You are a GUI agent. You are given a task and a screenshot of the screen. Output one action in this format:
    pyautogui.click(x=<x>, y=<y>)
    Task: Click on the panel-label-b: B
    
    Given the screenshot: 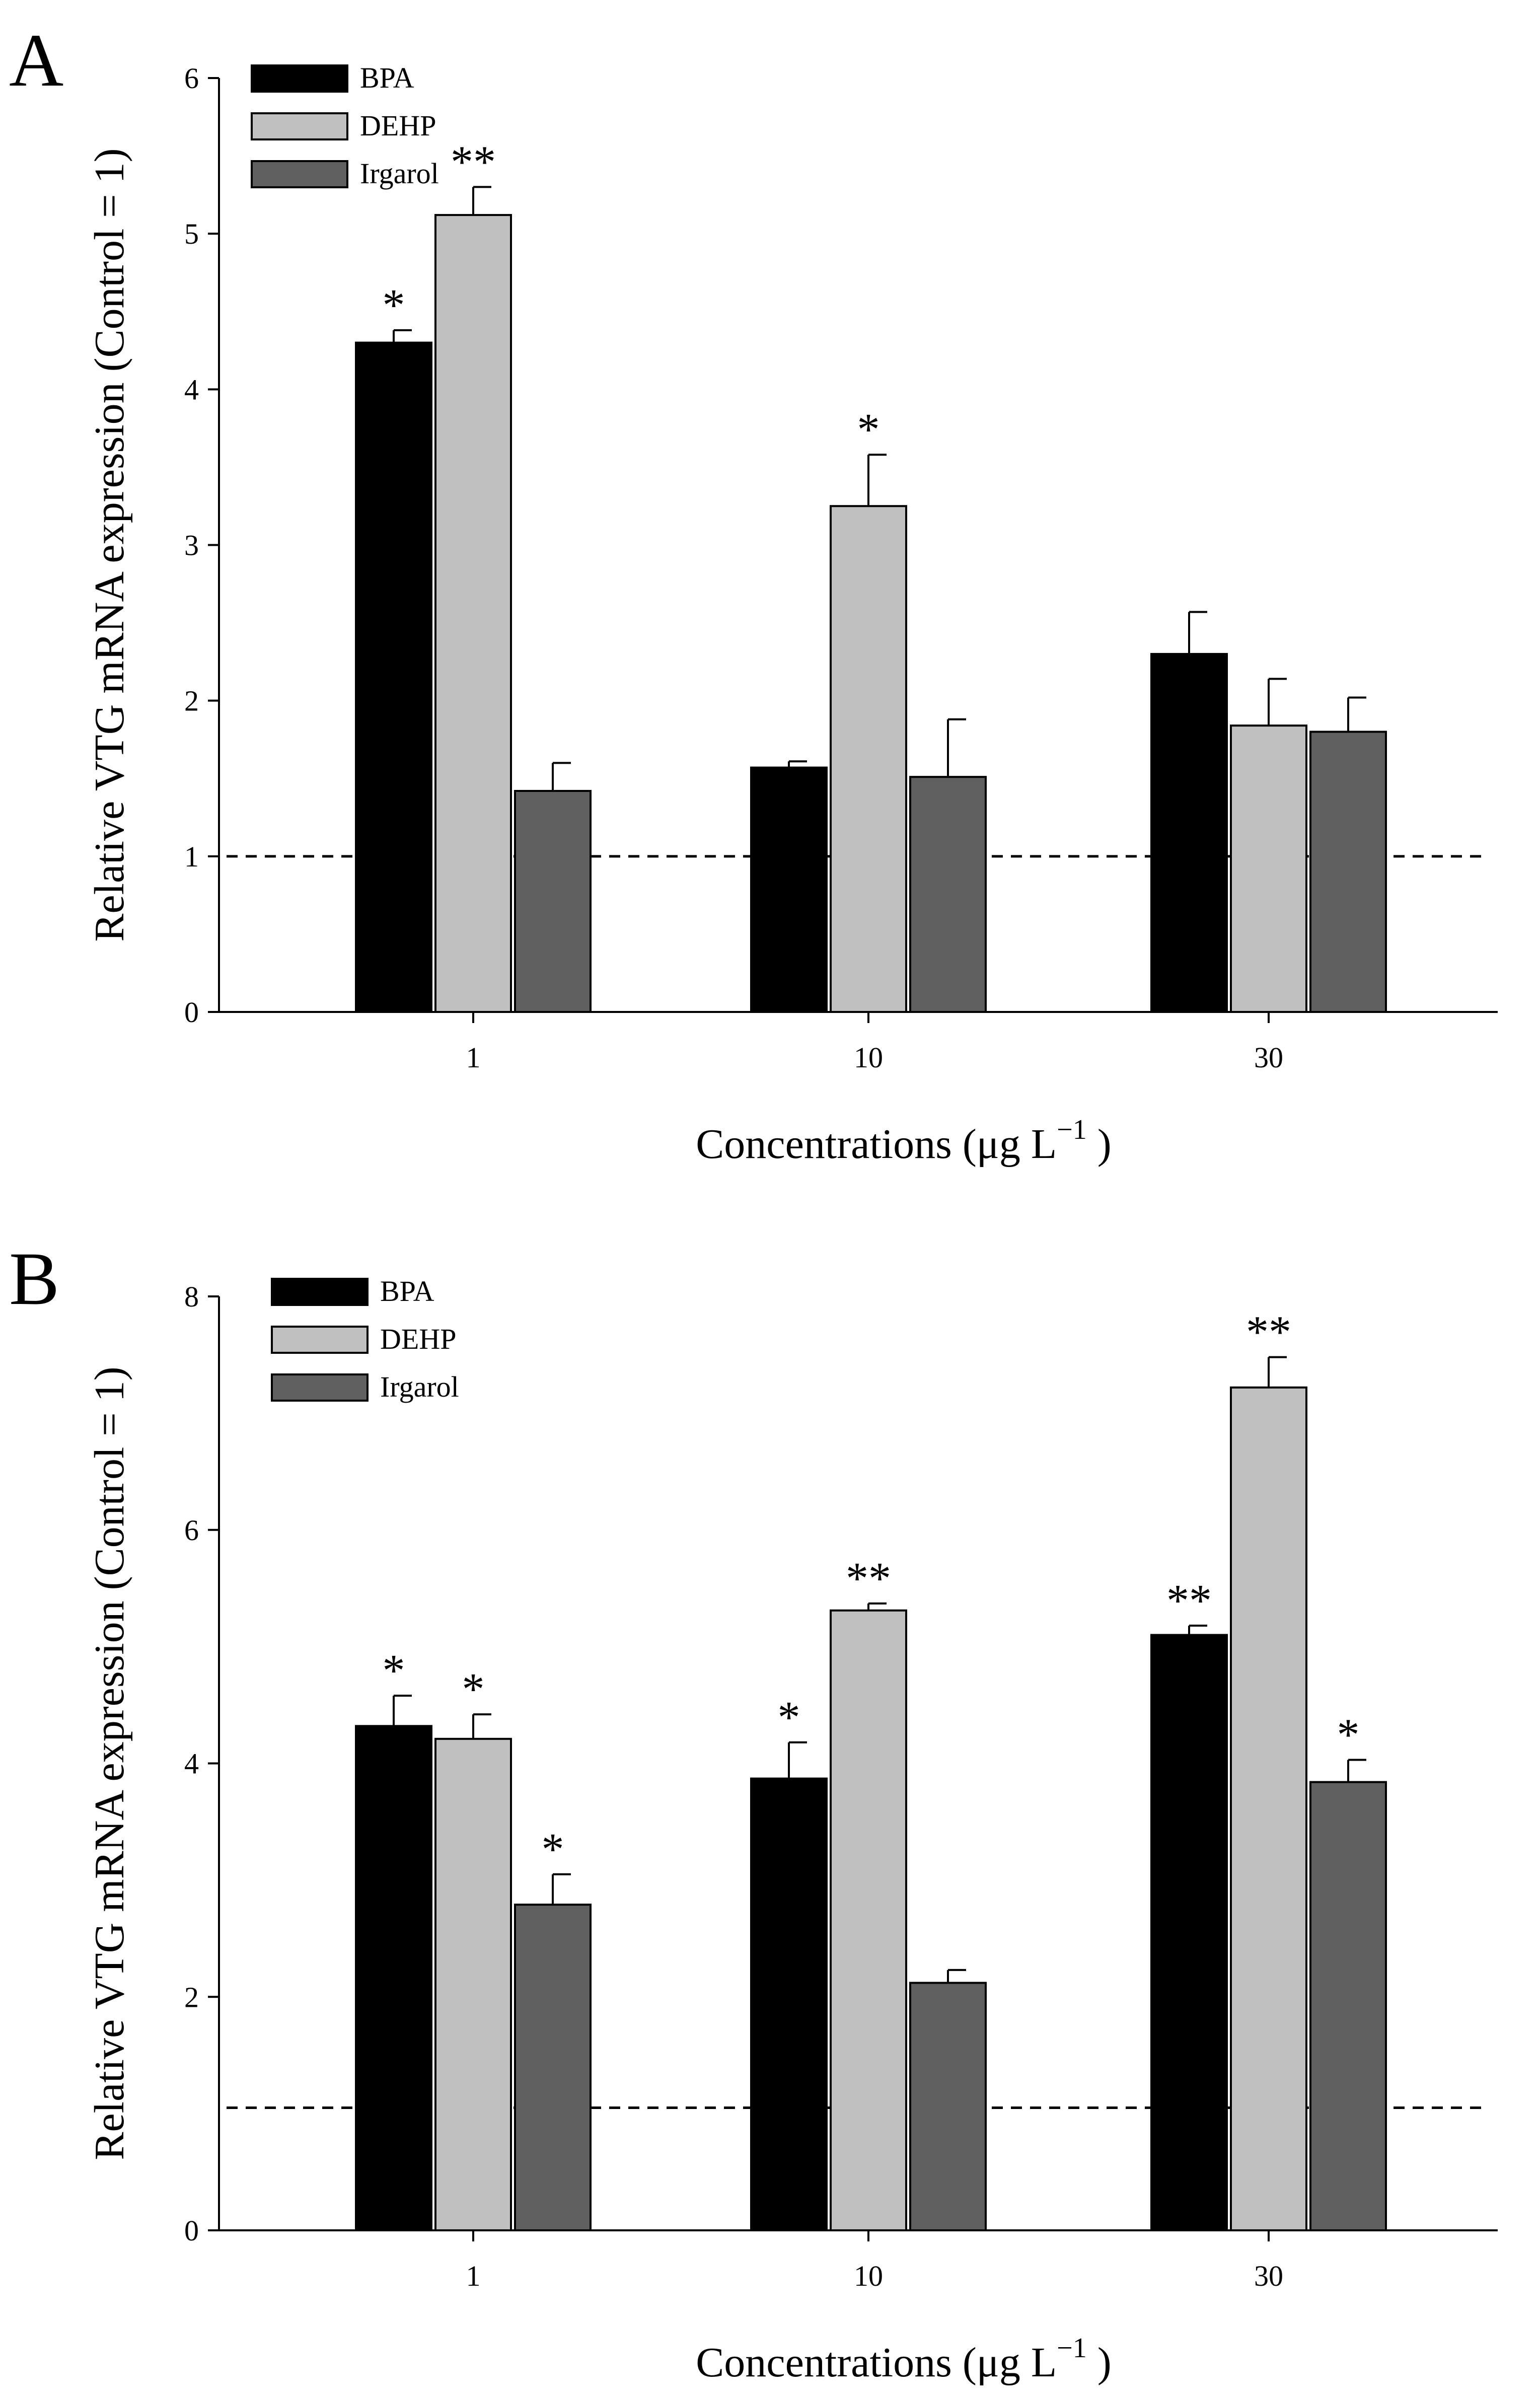 What is the action you would take?
    pyautogui.click(x=34, y=1279)
    